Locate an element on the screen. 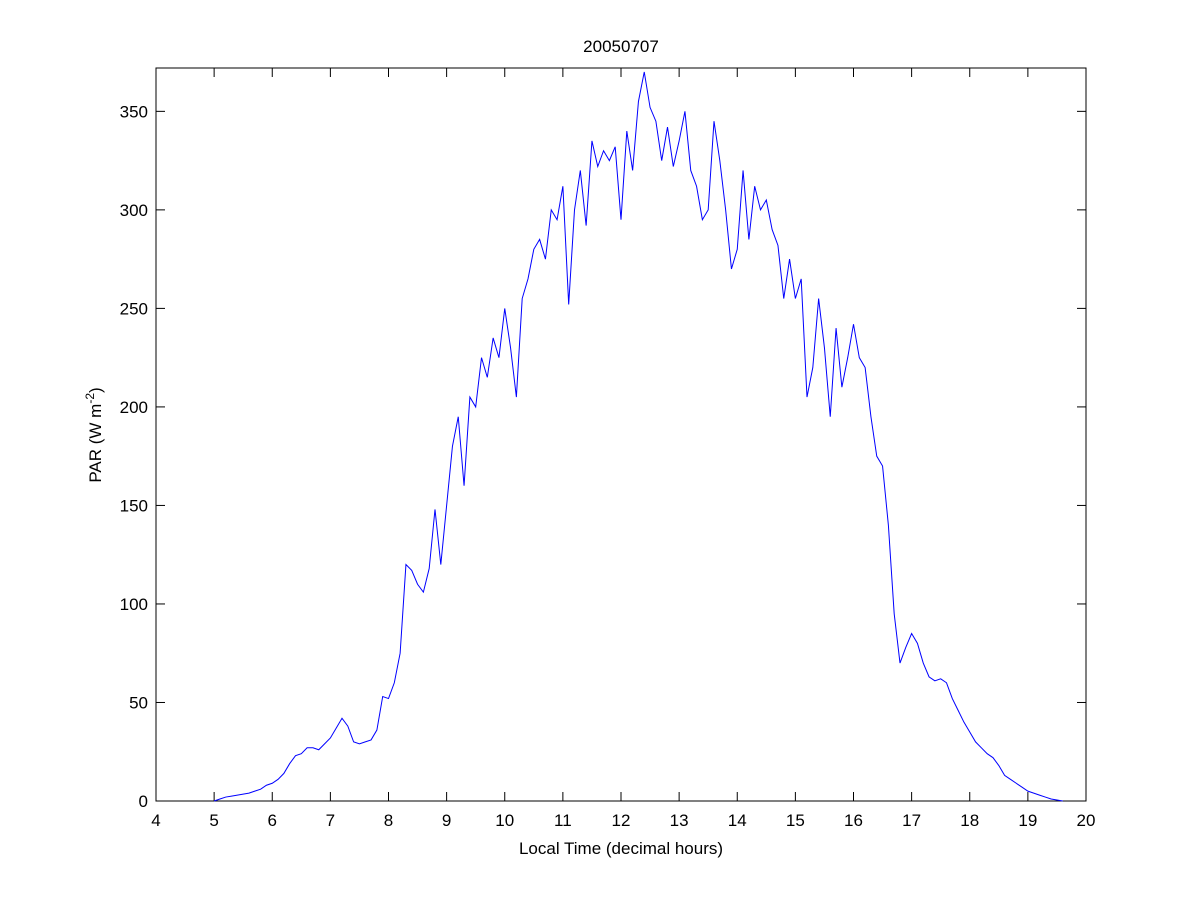 The height and width of the screenshot is (900, 1200). x-tick-label: 17 is located at coordinates (911, 820).